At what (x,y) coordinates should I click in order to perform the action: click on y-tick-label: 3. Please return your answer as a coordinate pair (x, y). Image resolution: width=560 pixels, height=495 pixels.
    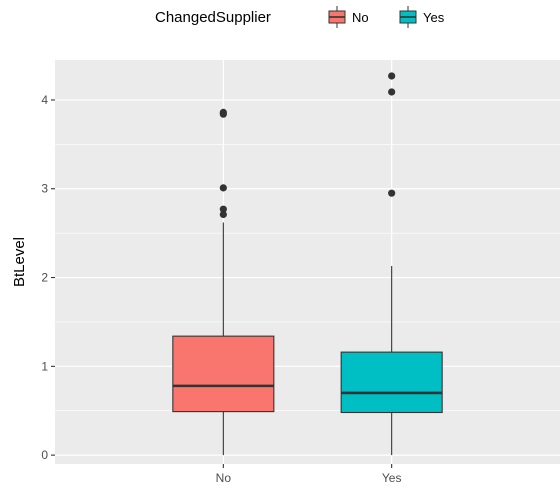
    Looking at the image, I should click on (44, 189).